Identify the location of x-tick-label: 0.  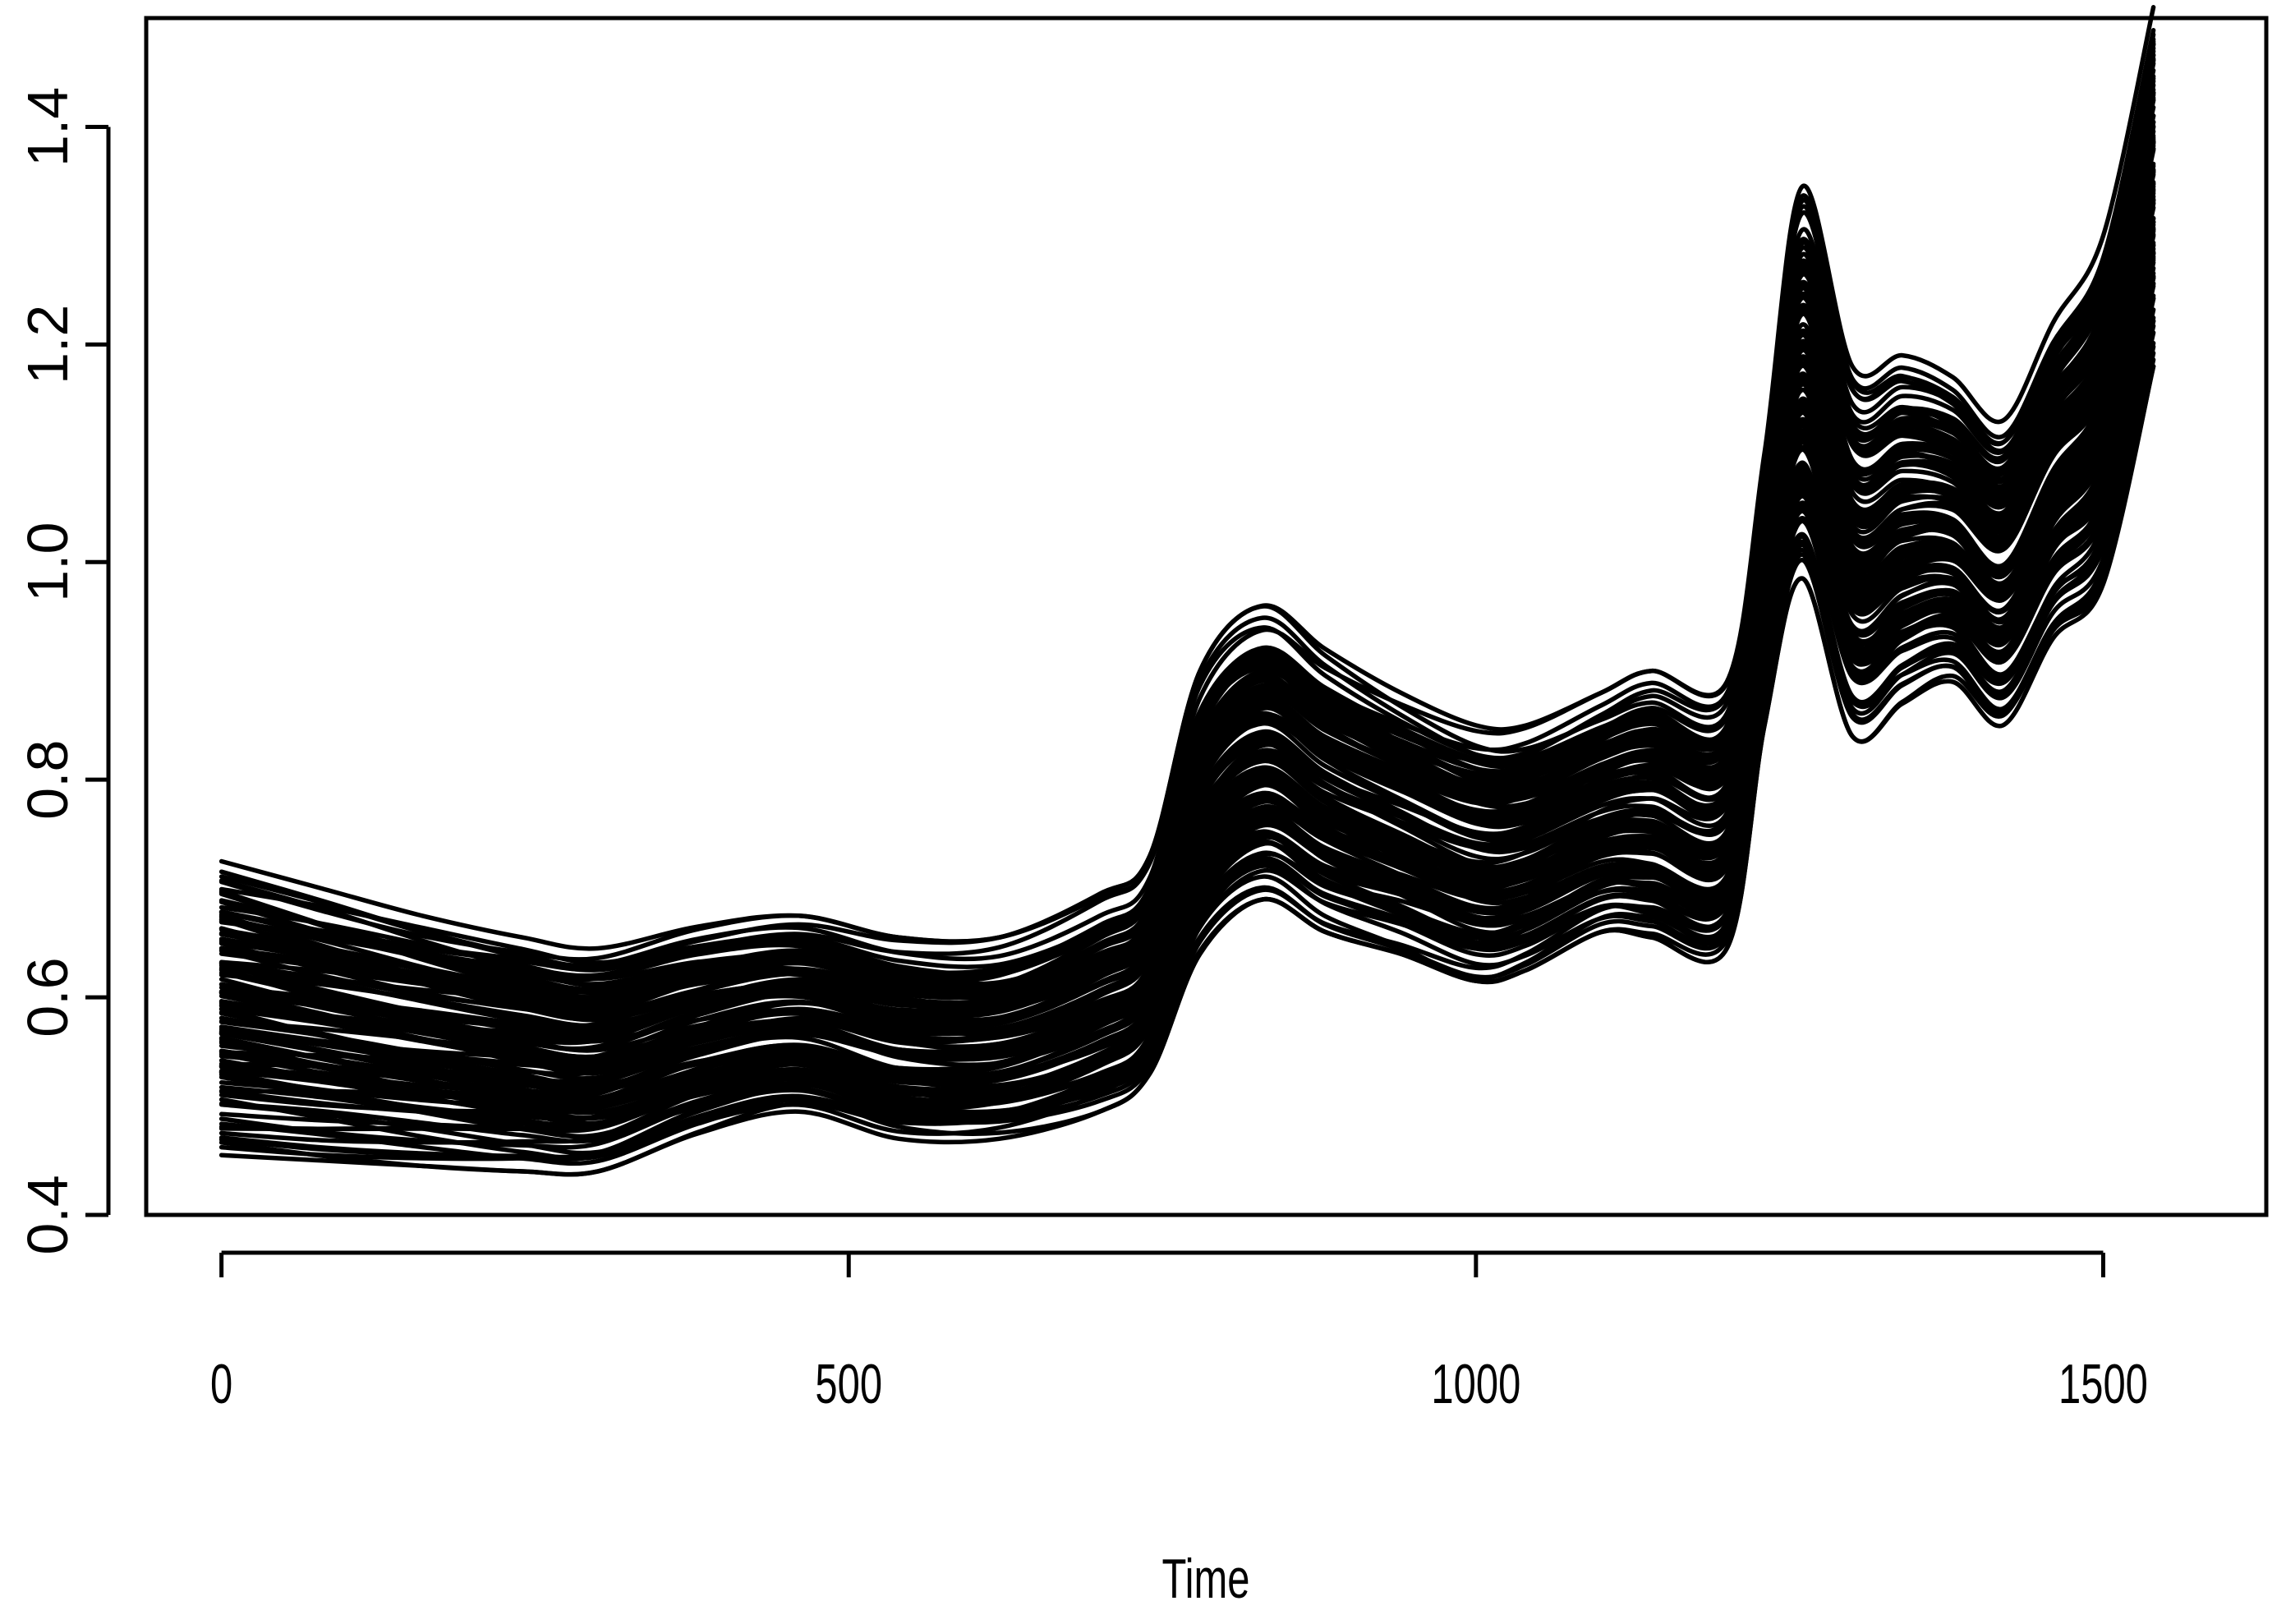
(221, 1383).